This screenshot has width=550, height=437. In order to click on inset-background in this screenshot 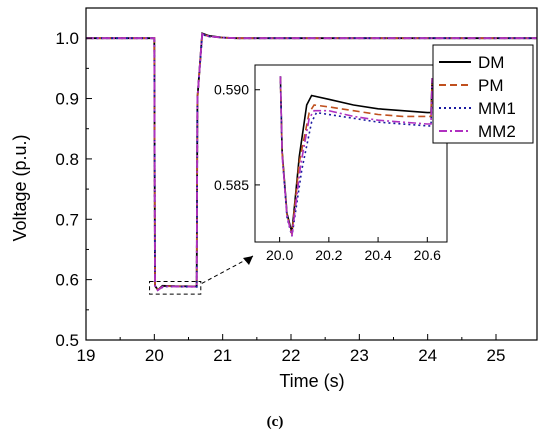, I will do `click(351, 153)`.